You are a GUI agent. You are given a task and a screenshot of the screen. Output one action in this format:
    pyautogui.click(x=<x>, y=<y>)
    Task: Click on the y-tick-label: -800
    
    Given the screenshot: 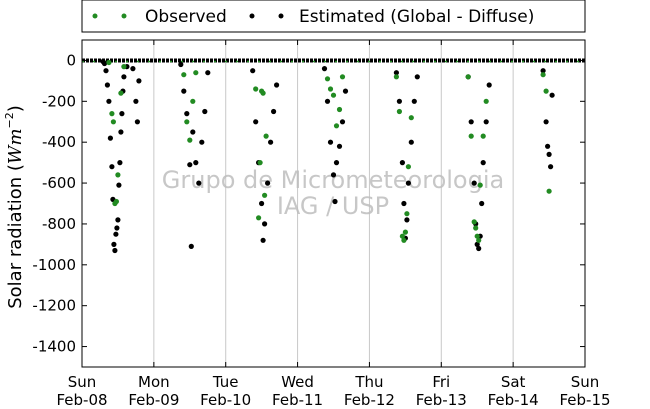 What is the action you would take?
    pyautogui.click(x=59, y=224)
    